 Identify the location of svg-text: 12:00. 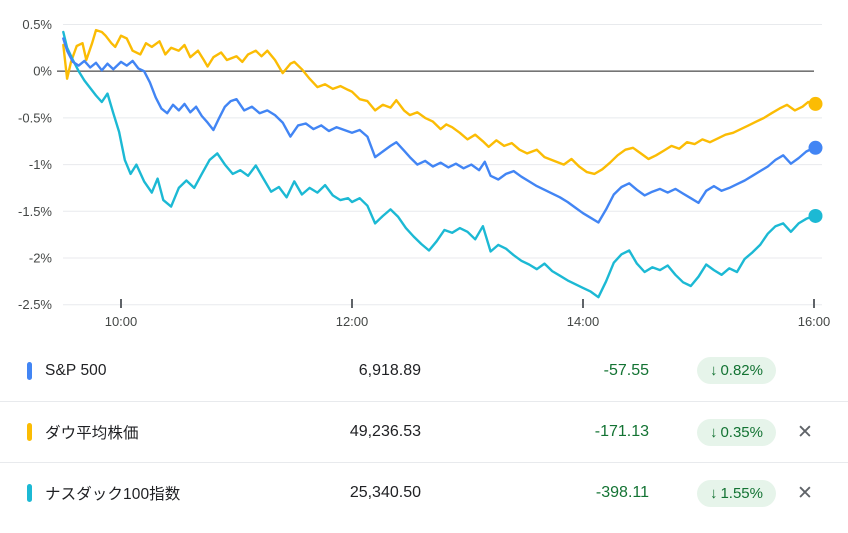
(352, 321).